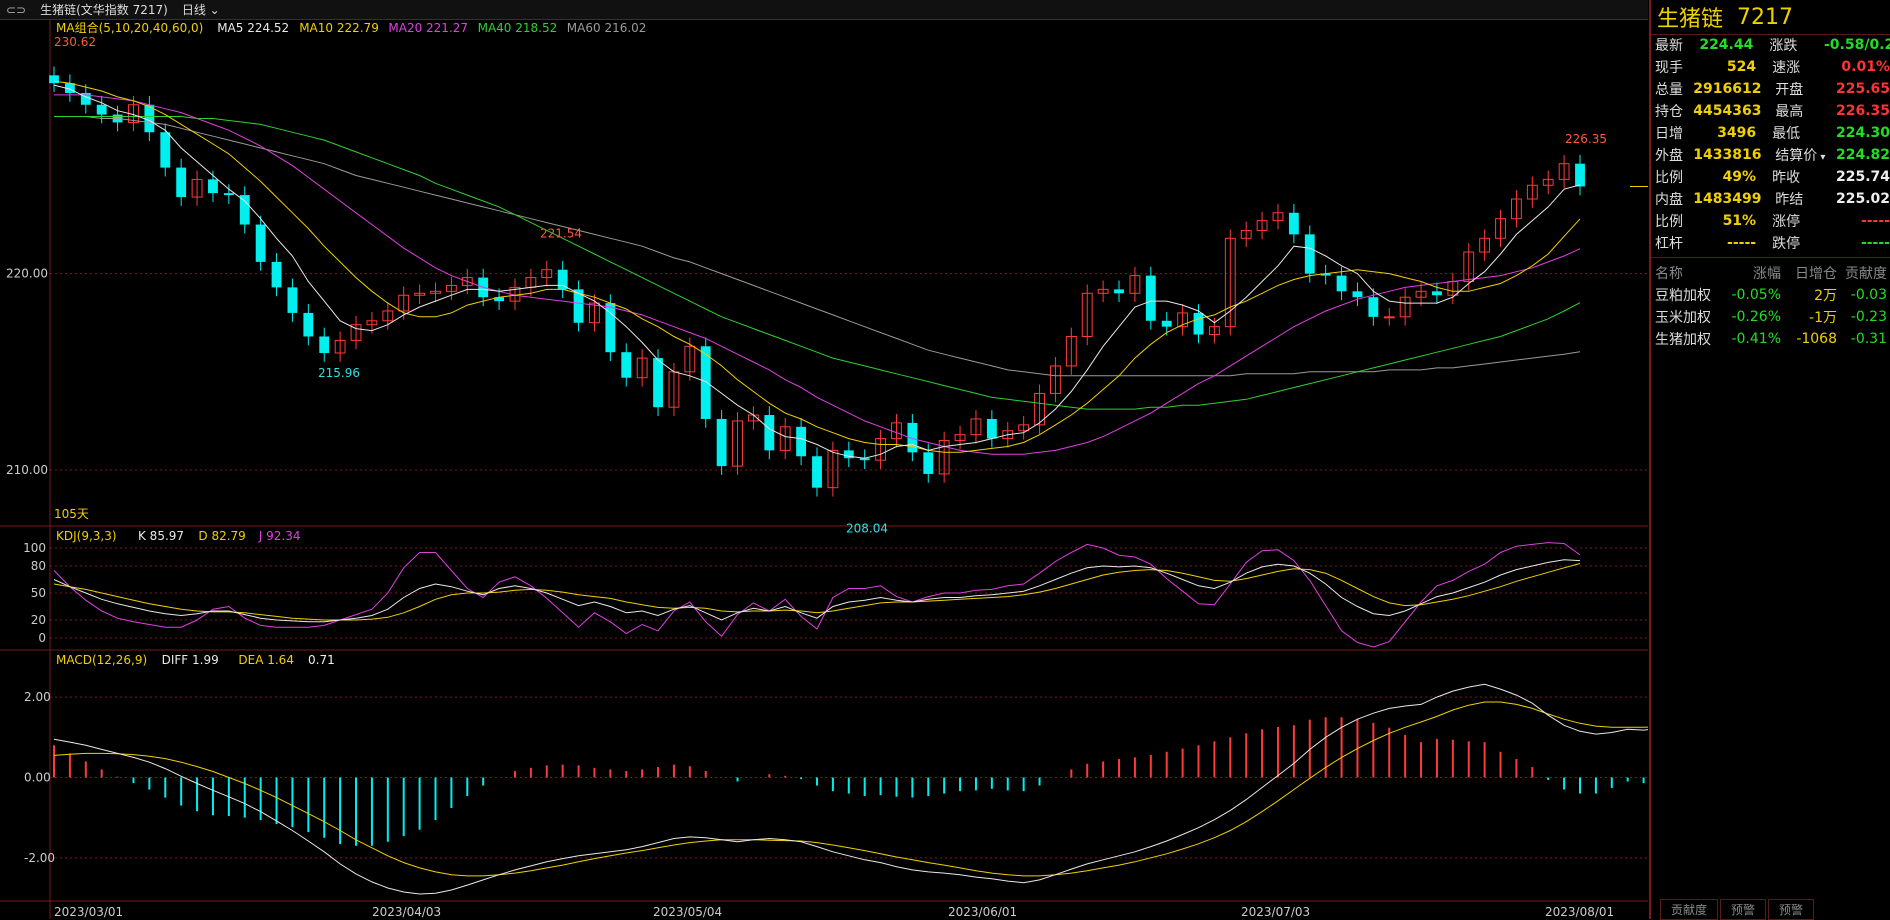 The height and width of the screenshot is (920, 1890). What do you see at coordinates (1789, 90) in the screenshot?
I see `quote-label: 开盘` at bounding box center [1789, 90].